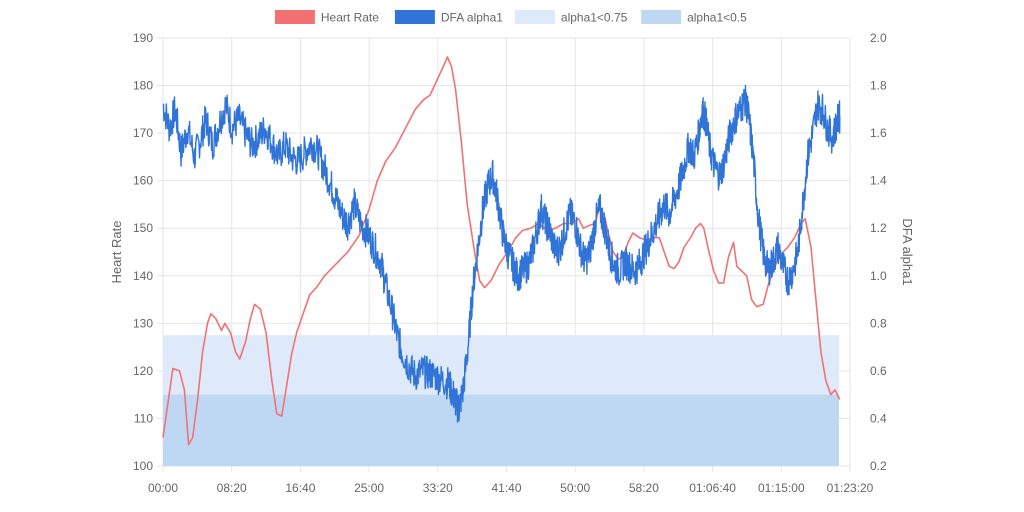  I want to click on legend-label: alpha1<0.75, so click(594, 18).